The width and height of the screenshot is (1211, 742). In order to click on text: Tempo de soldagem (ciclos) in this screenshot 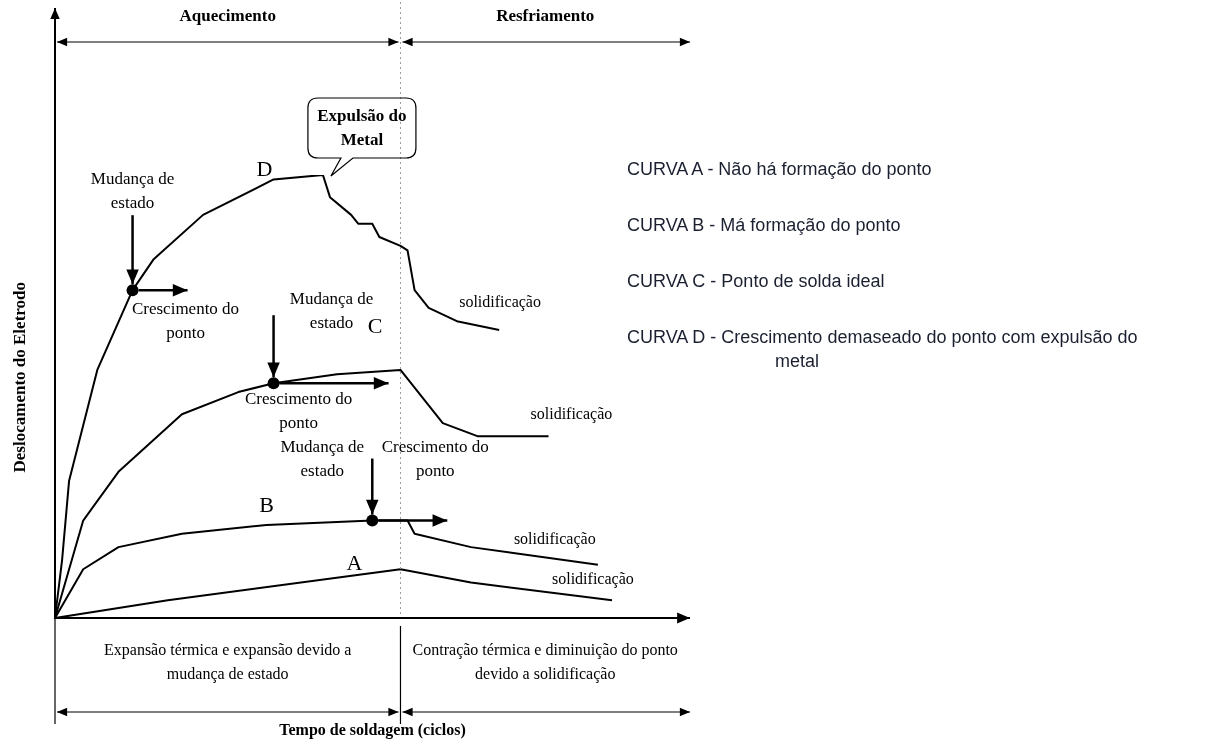, I will do `click(372, 730)`.